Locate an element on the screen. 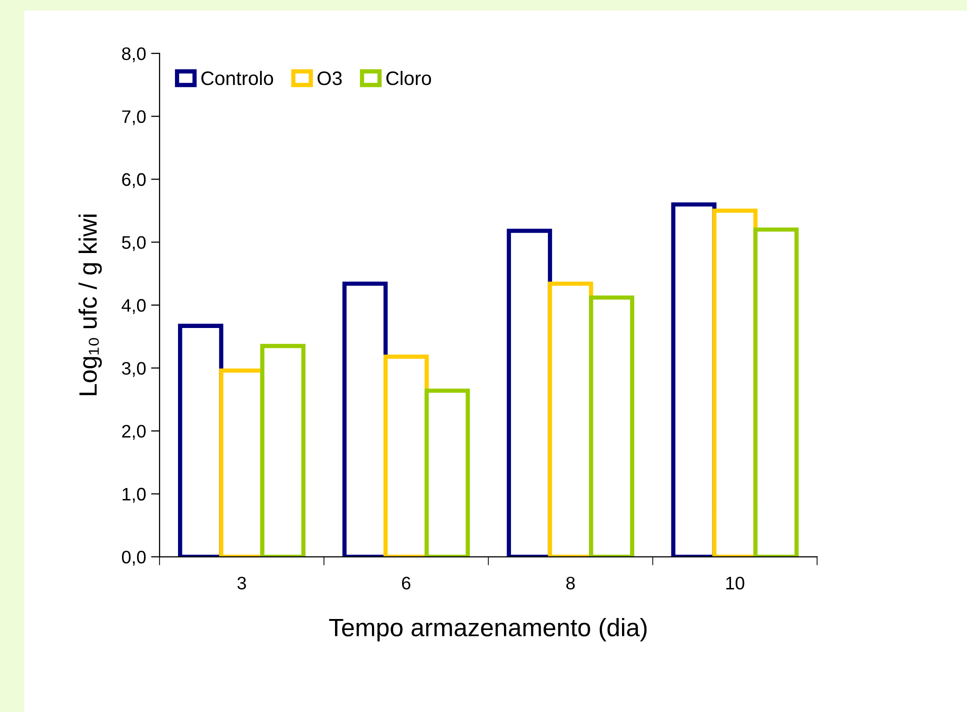 The width and height of the screenshot is (967, 712). x-tick-label: 8 is located at coordinates (570, 583).